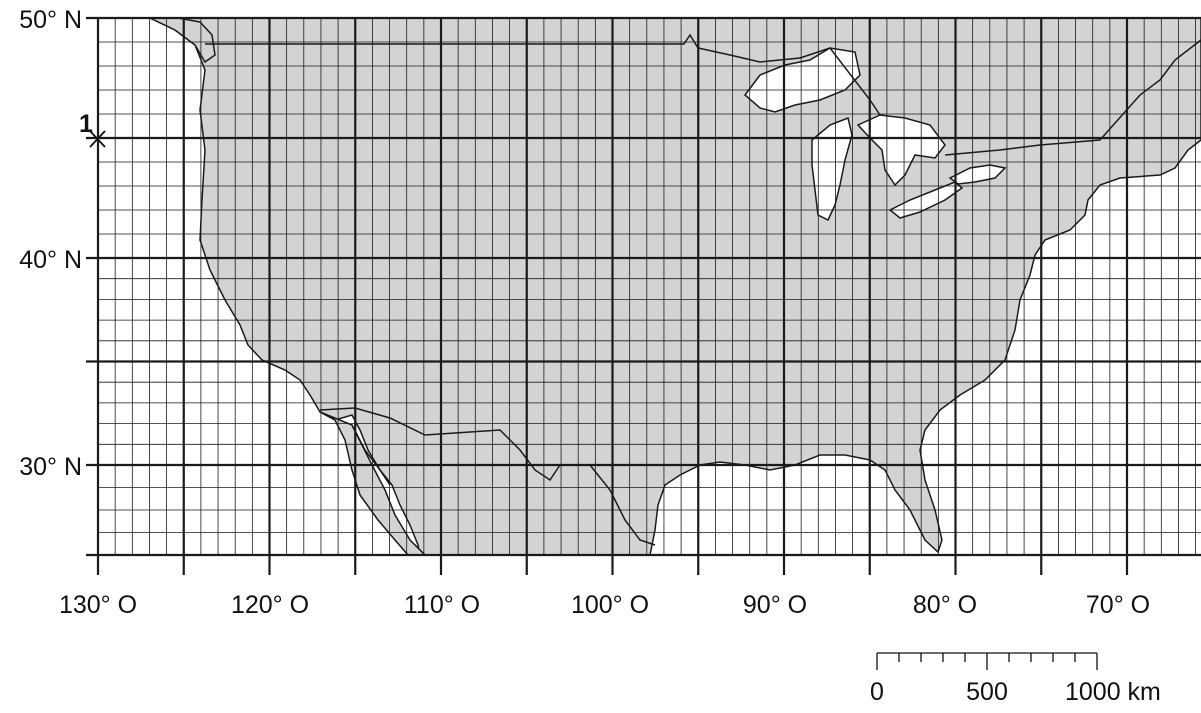 The height and width of the screenshot is (713, 1201). What do you see at coordinates (86, 124) in the screenshot?
I see `point-label: 1` at bounding box center [86, 124].